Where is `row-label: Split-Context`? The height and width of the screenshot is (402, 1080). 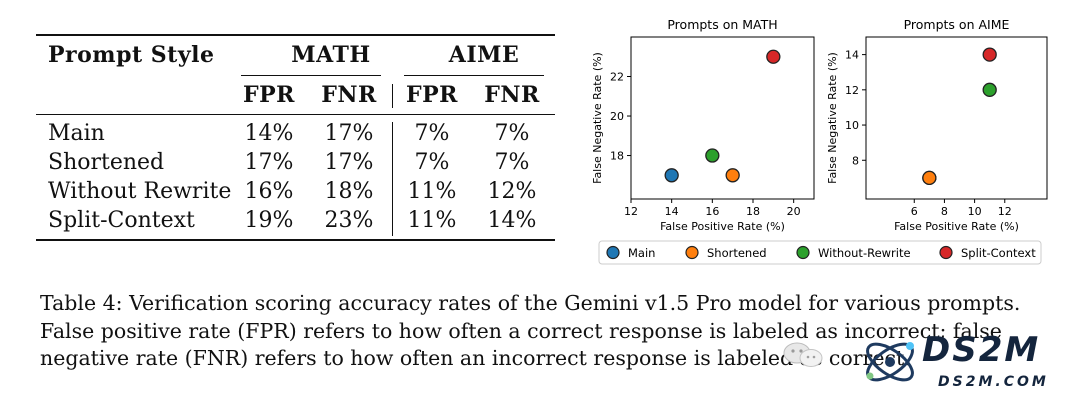
row-label: Split-Context is located at coordinates (121, 220).